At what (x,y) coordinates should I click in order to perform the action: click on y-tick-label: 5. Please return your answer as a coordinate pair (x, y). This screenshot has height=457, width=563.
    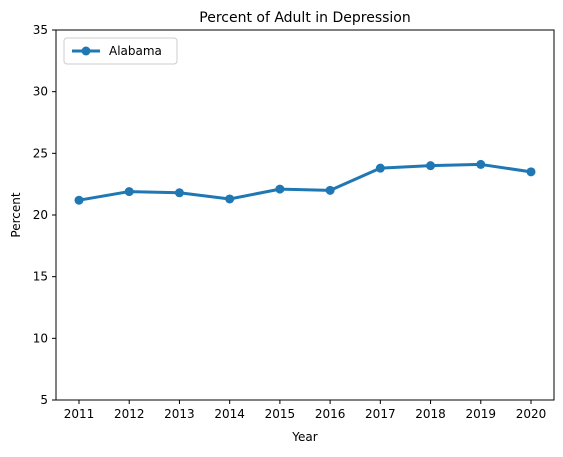
    Looking at the image, I should click on (44, 400).